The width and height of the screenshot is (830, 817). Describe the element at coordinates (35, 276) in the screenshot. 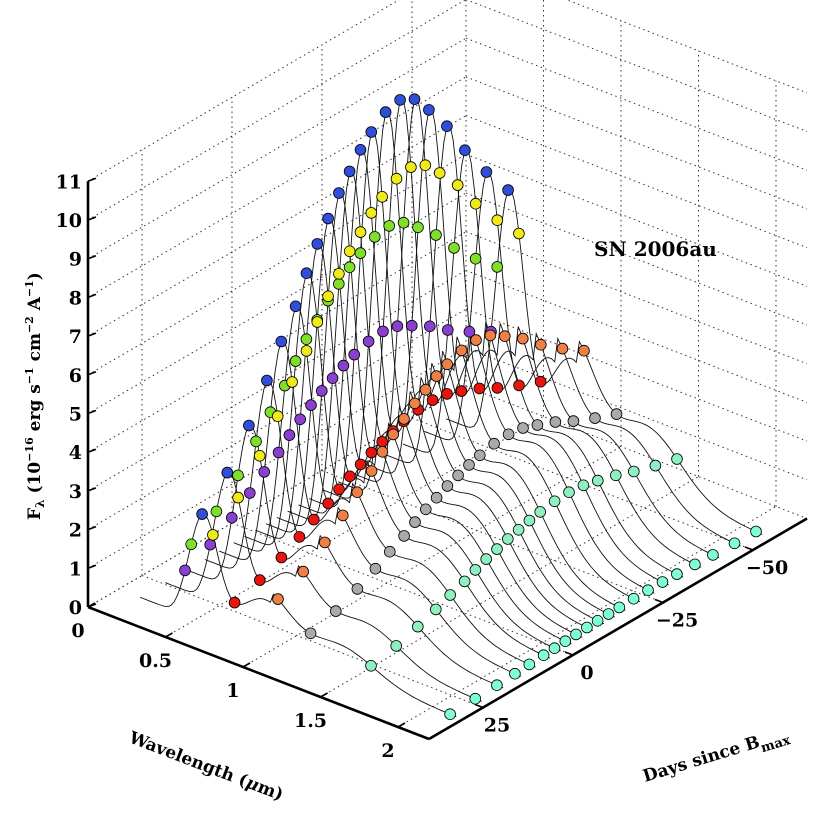

I see `z-title-close: )` at that location.